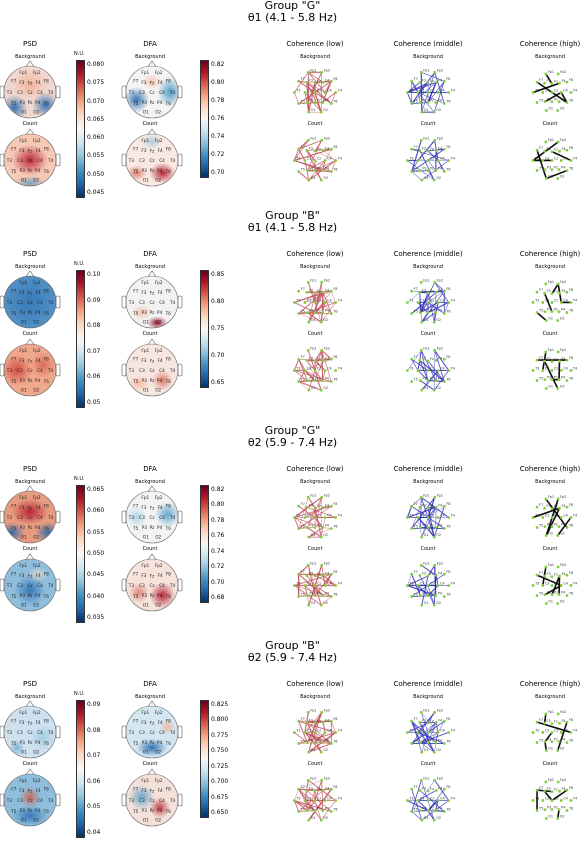 The image size is (585, 852). I want to click on dfa-colorbar-tick: 0.78, so click(217, 520).